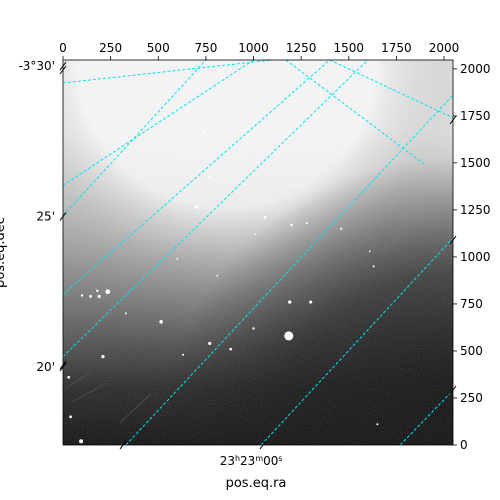  What do you see at coordinates (475, 116) in the screenshot?
I see `right-tick-label: 1750` at bounding box center [475, 116].